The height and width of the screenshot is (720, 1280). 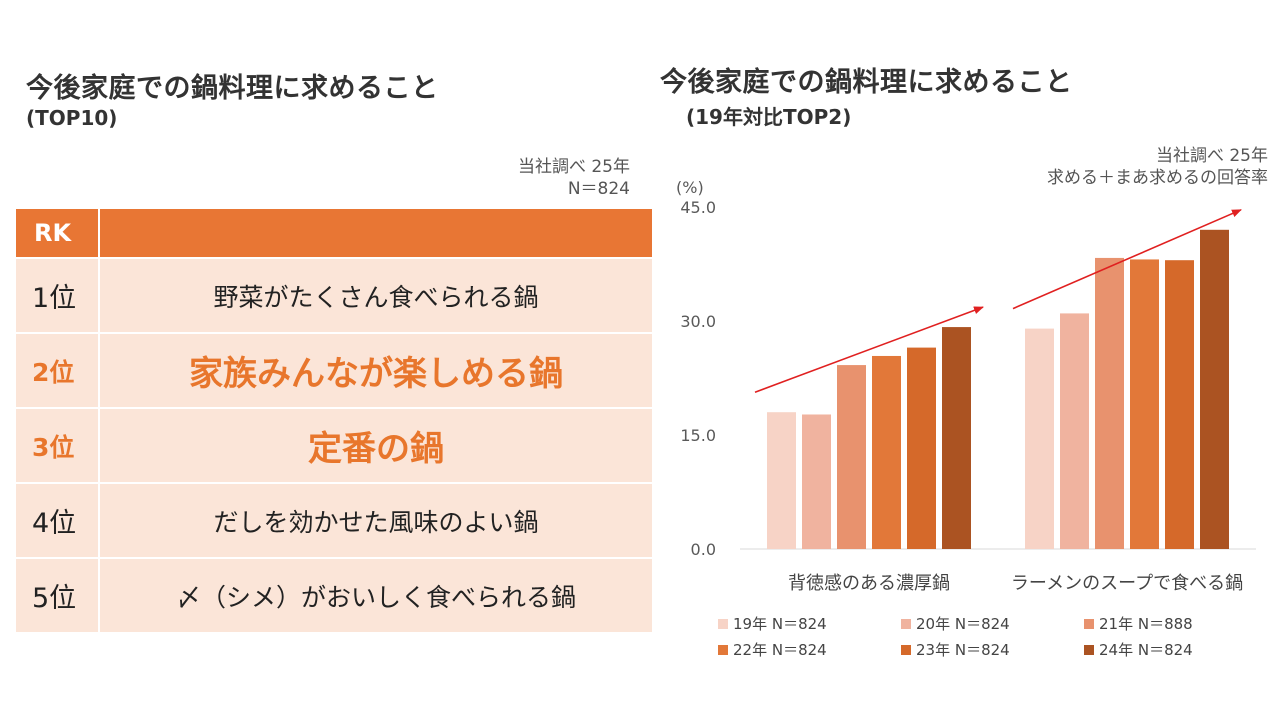 I want to click on right-subtitle: (19年対比TOP2), so click(x=769, y=117).